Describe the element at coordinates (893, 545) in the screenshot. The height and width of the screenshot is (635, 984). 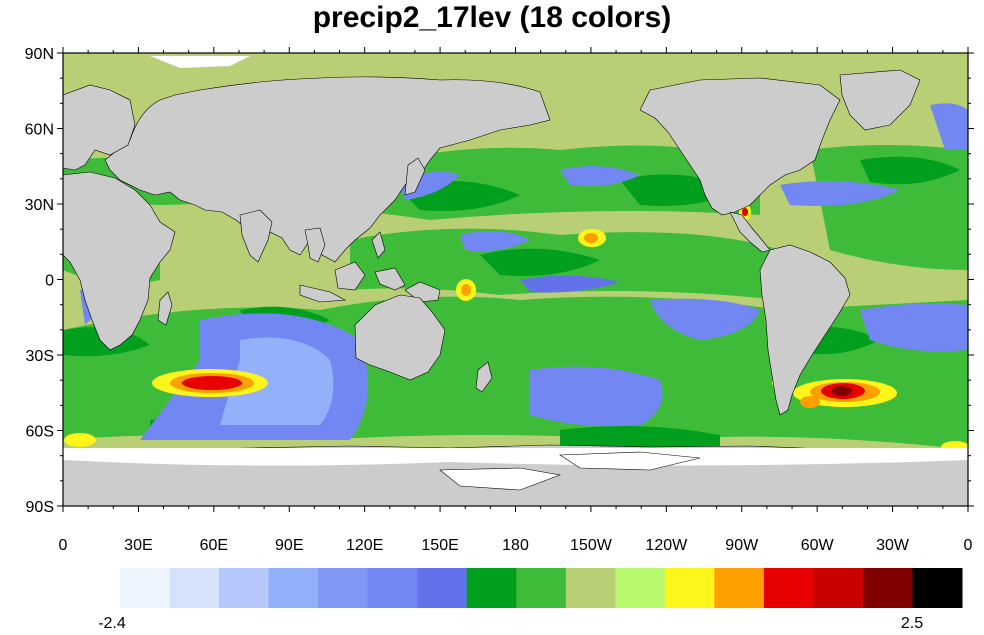
I see `lon-label: 30W` at that location.